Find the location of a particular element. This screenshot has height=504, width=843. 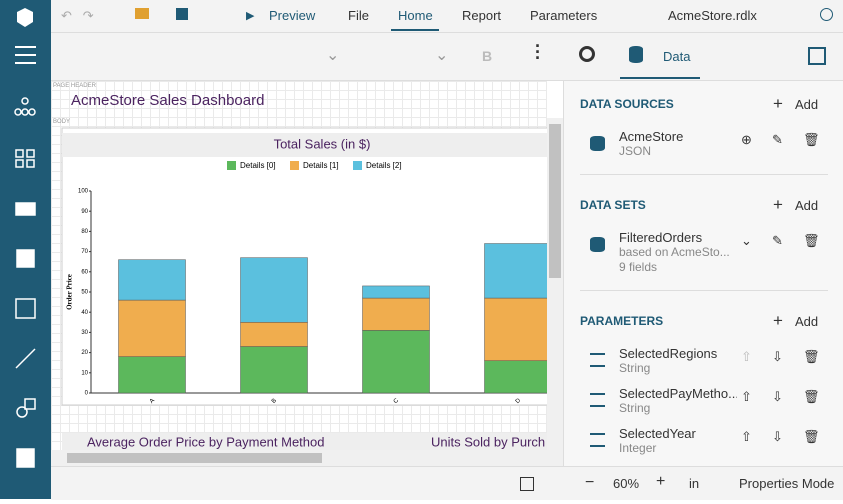

chart-title-bar is located at coordinates (304, 145).